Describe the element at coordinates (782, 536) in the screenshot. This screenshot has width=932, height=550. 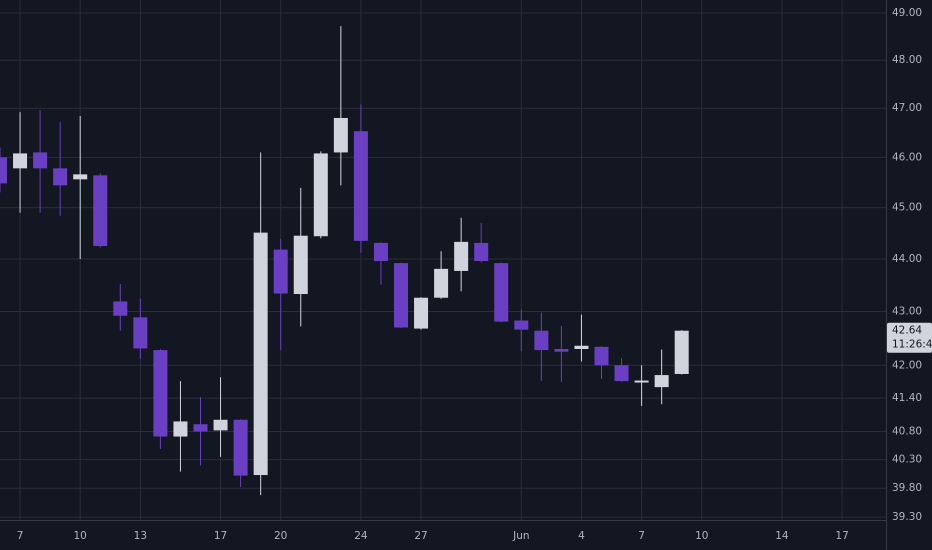
I see `x-tick-label: 14` at that location.